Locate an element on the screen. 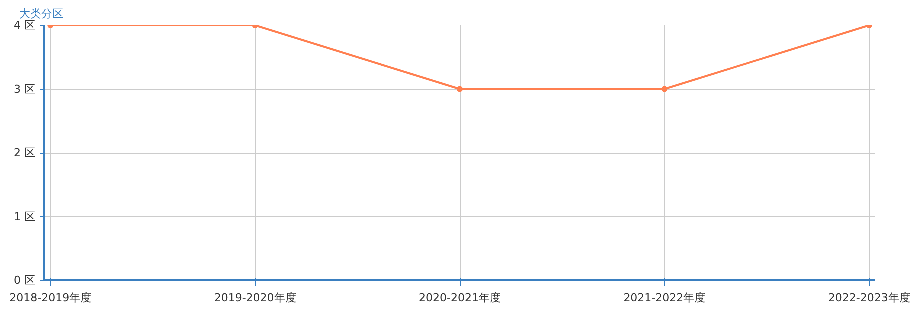  x-tick-label: 2021-2022年度 is located at coordinates (665, 298).